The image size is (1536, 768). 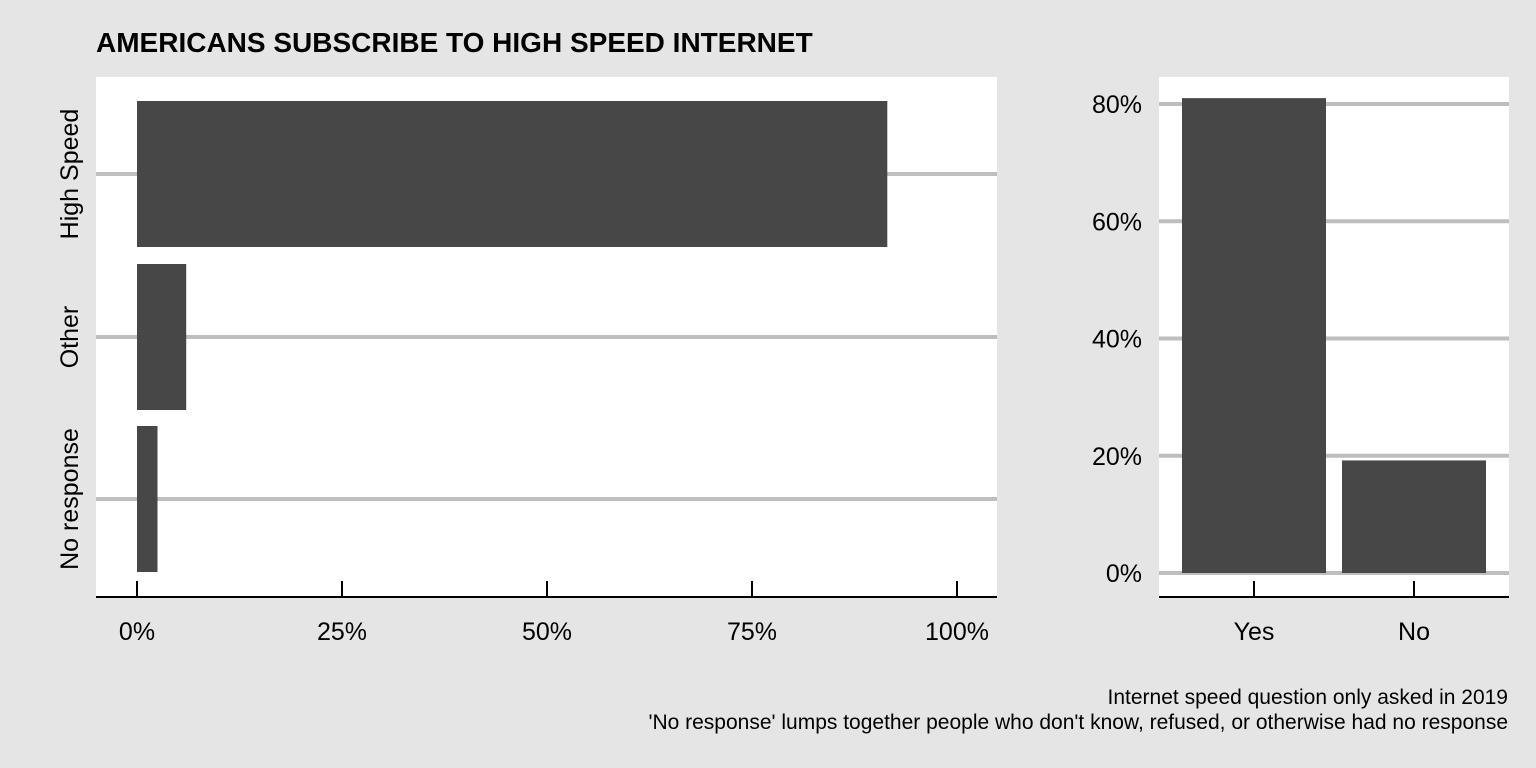 What do you see at coordinates (957, 632) in the screenshot?
I see `x-tick-label-100: 100%` at bounding box center [957, 632].